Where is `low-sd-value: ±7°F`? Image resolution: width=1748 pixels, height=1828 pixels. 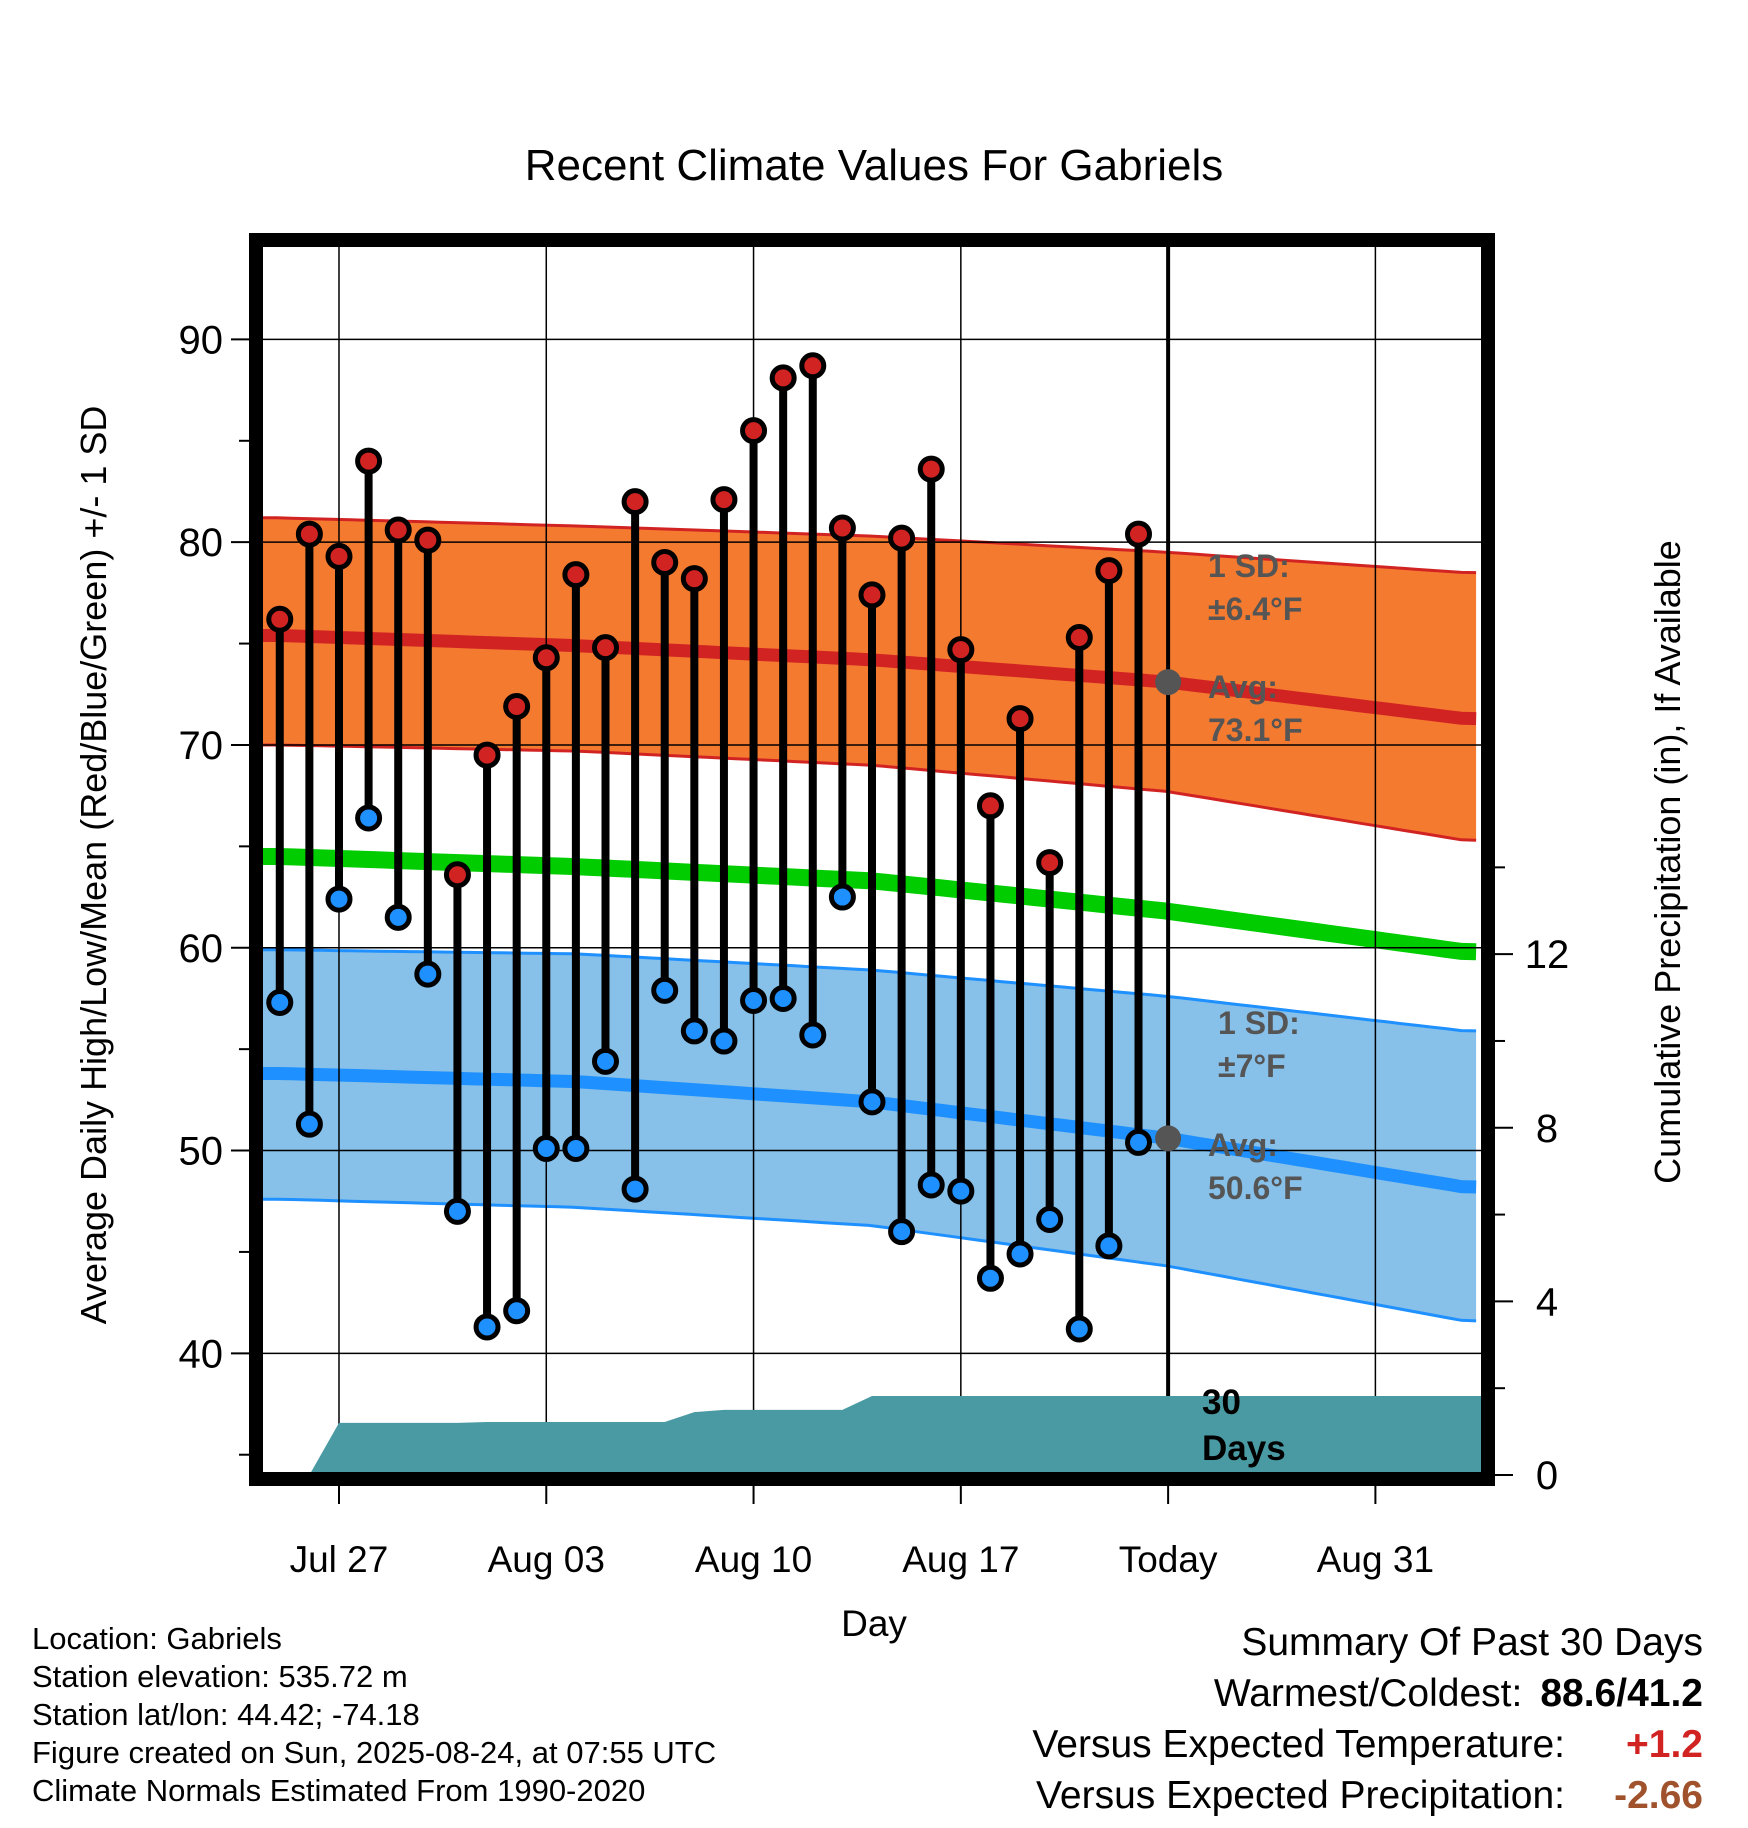
low-sd-value: ±7°F is located at coordinates (1252, 1066).